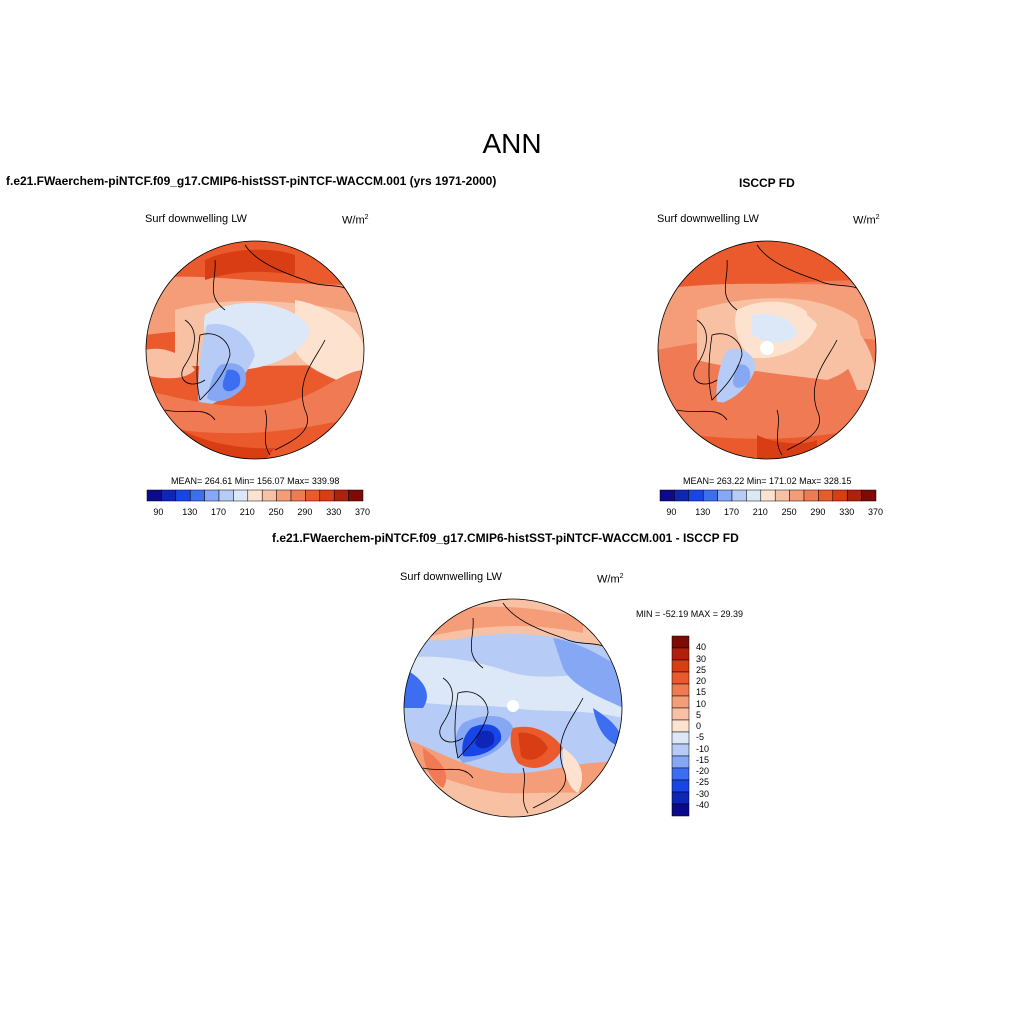 This screenshot has height=1024, width=1024. I want to click on colorbar-tick-label: -40, so click(703, 804).